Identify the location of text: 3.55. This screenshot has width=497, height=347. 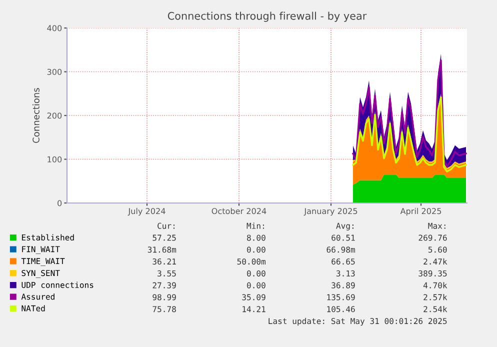
(167, 273).